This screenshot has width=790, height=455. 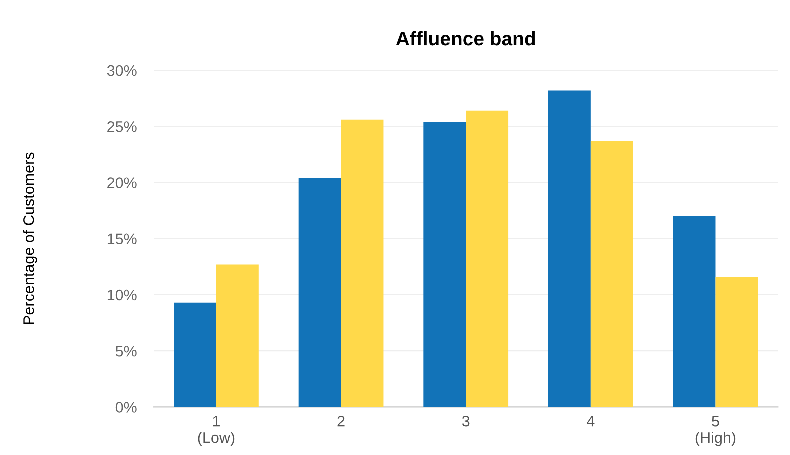 What do you see at coordinates (122, 127) in the screenshot?
I see `y-tick-label: 25%` at bounding box center [122, 127].